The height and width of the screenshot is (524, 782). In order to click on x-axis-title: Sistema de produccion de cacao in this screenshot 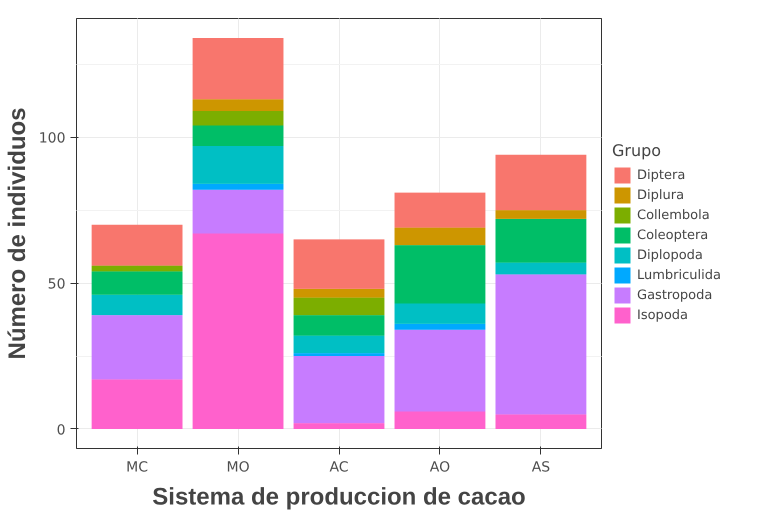, I will do `click(339, 497)`.